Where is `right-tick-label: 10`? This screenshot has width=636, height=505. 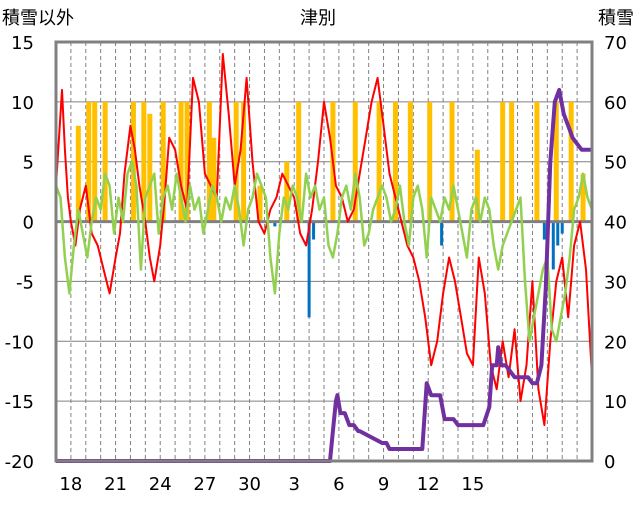
right-tick-label: 10 is located at coordinates (615, 402).